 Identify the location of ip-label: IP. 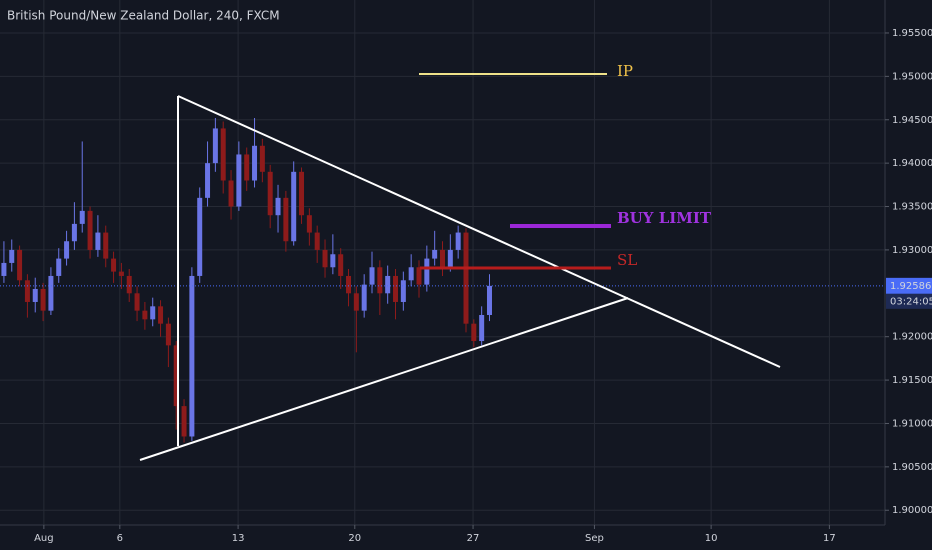
(625, 71).